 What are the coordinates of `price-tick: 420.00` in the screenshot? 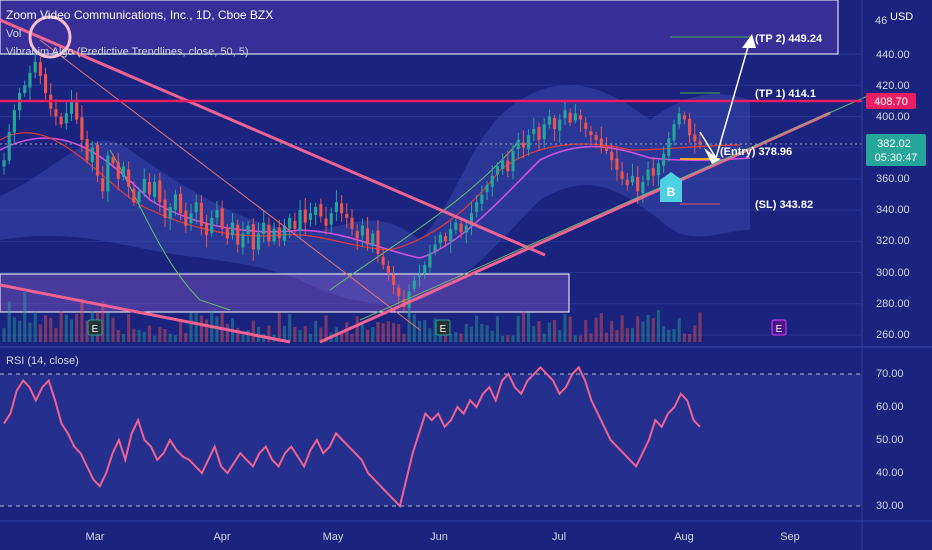 It's located at (893, 86).